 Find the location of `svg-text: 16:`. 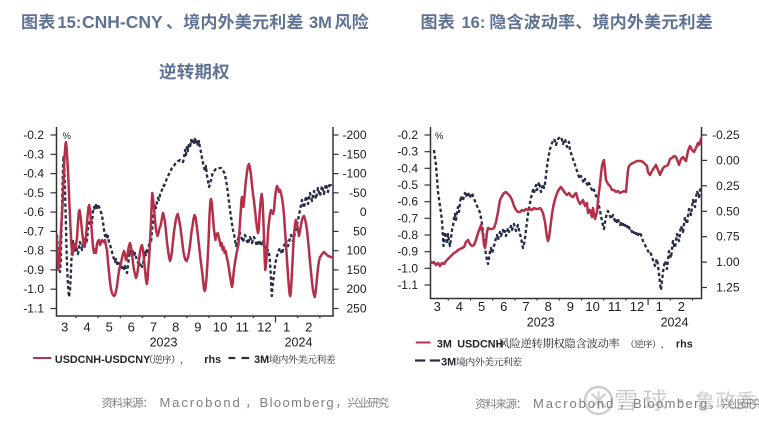

svg-text: 16: is located at coordinates (474, 23).